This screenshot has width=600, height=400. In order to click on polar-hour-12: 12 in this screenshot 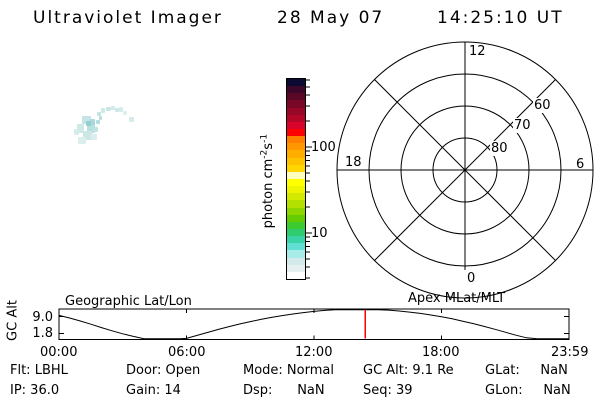, I will do `click(477, 51)`.